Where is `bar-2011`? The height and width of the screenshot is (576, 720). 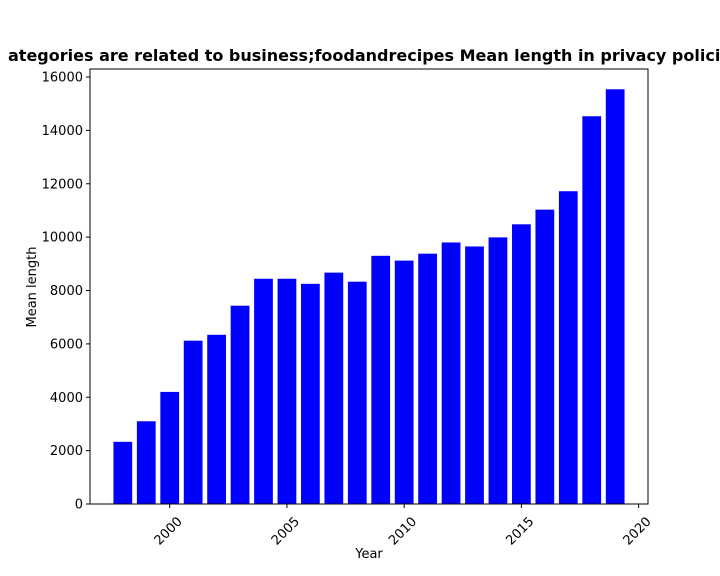
bar-2011 is located at coordinates (427, 378).